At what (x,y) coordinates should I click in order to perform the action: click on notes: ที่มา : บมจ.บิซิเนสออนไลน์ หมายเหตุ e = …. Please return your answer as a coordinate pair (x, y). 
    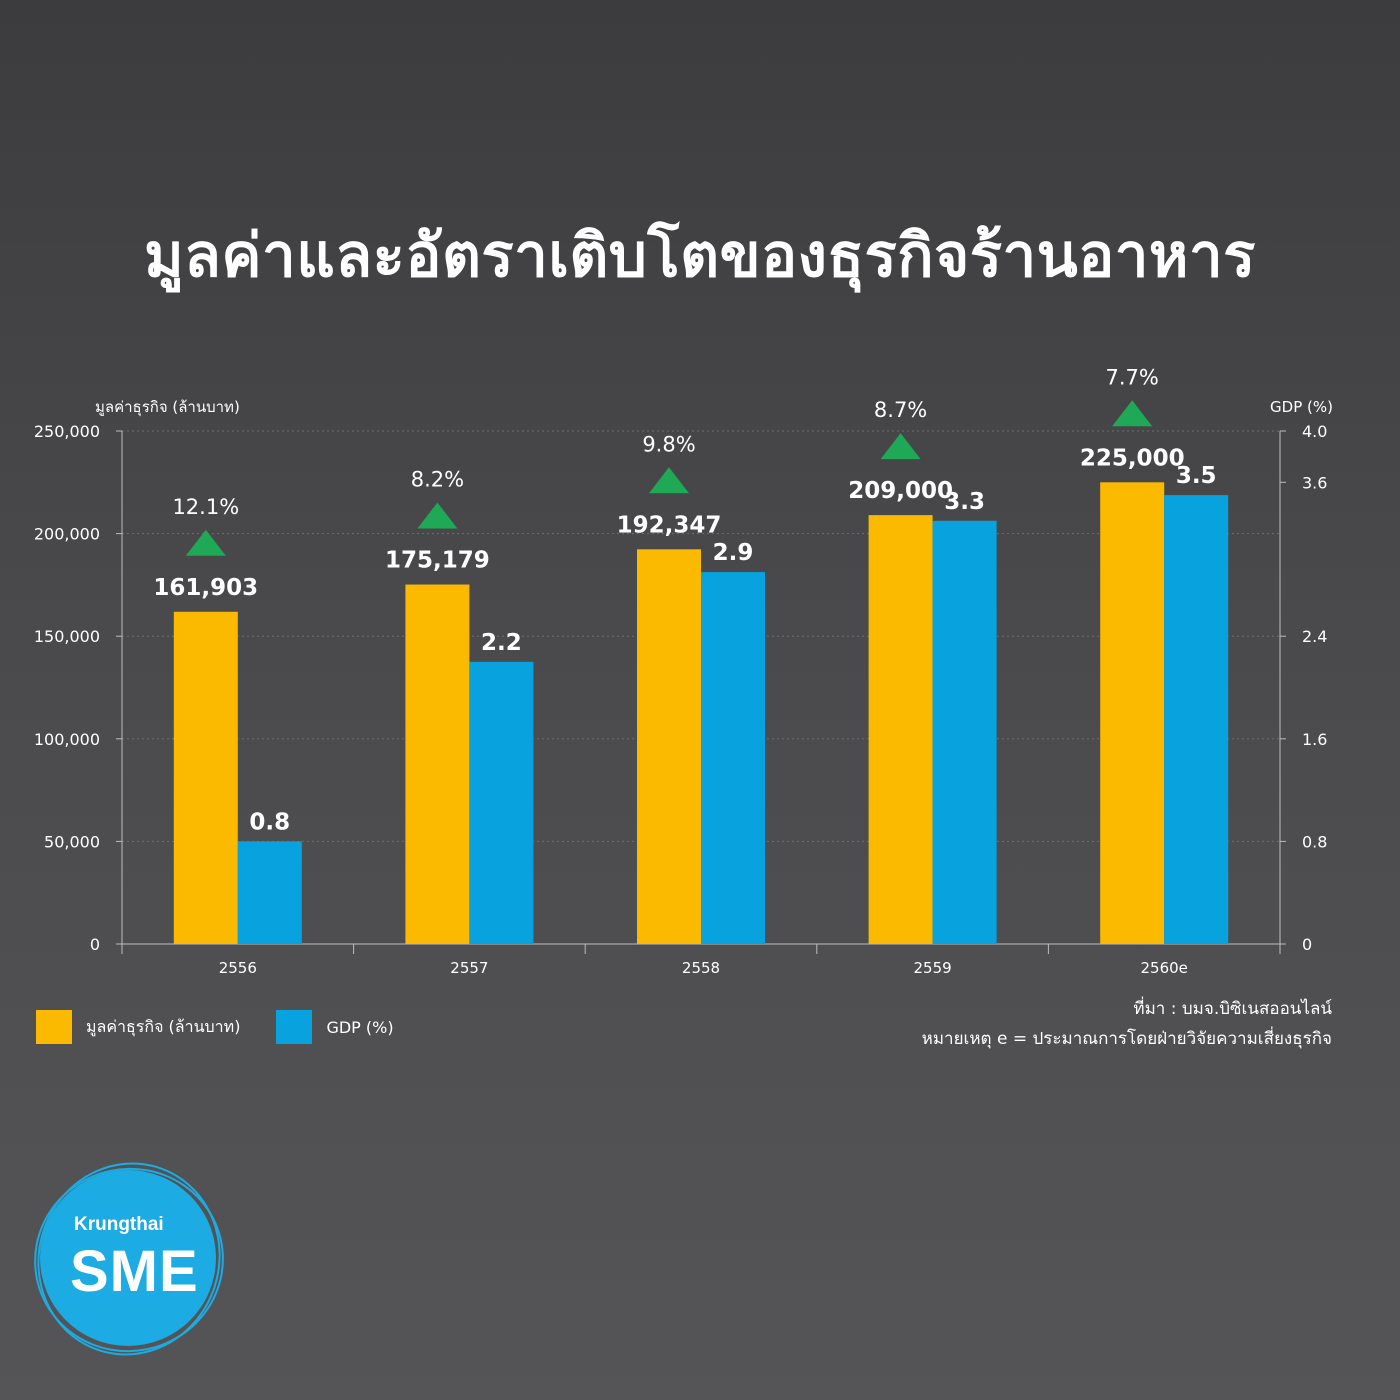
    Looking at the image, I should click on (1127, 1024).